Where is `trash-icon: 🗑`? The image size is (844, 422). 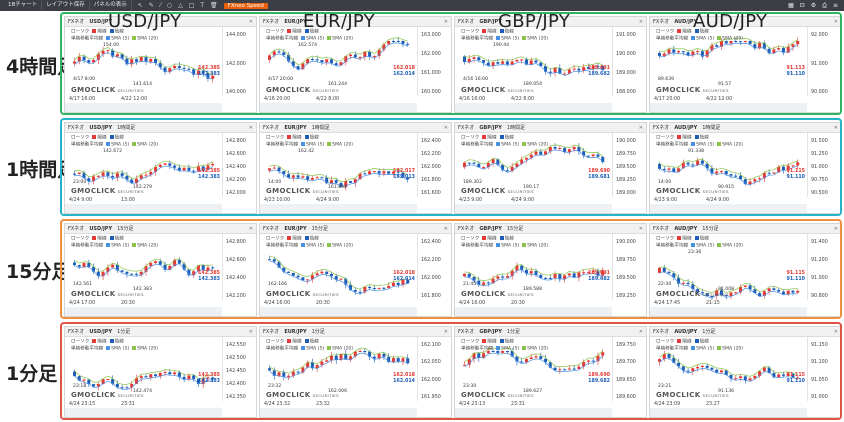
trash-icon: 🗑 is located at coordinates (214, 5).